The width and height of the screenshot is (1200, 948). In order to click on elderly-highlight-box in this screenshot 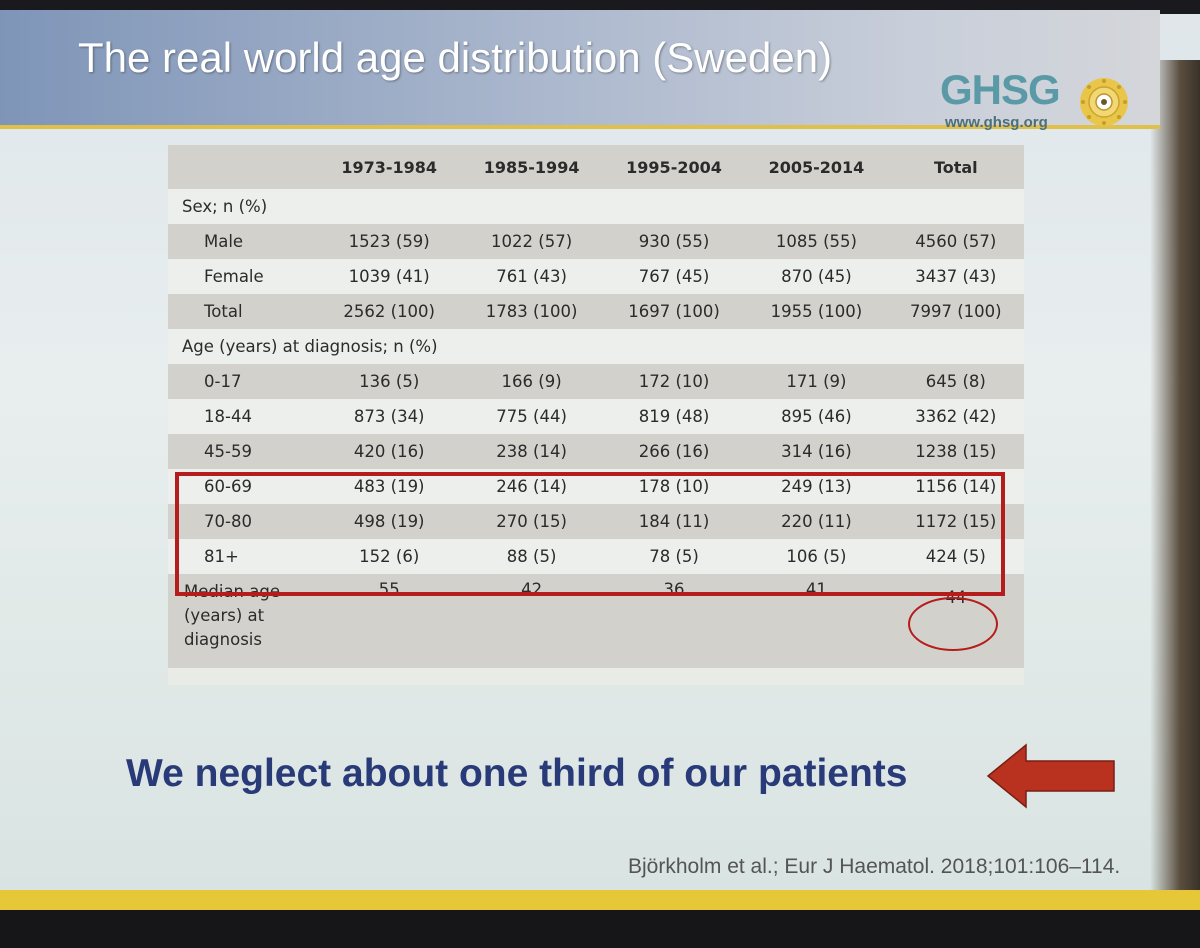, I will do `click(590, 534)`.